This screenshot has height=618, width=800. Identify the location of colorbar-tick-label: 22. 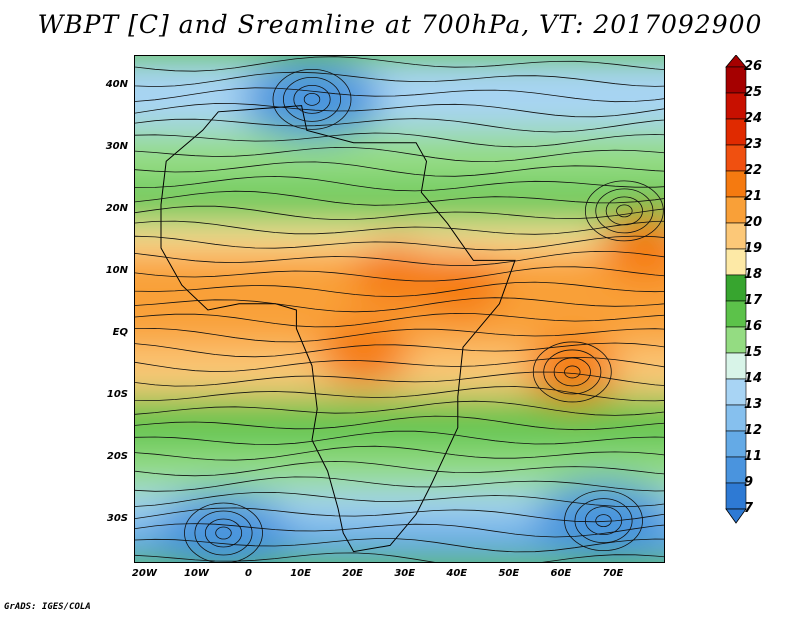
(753, 170).